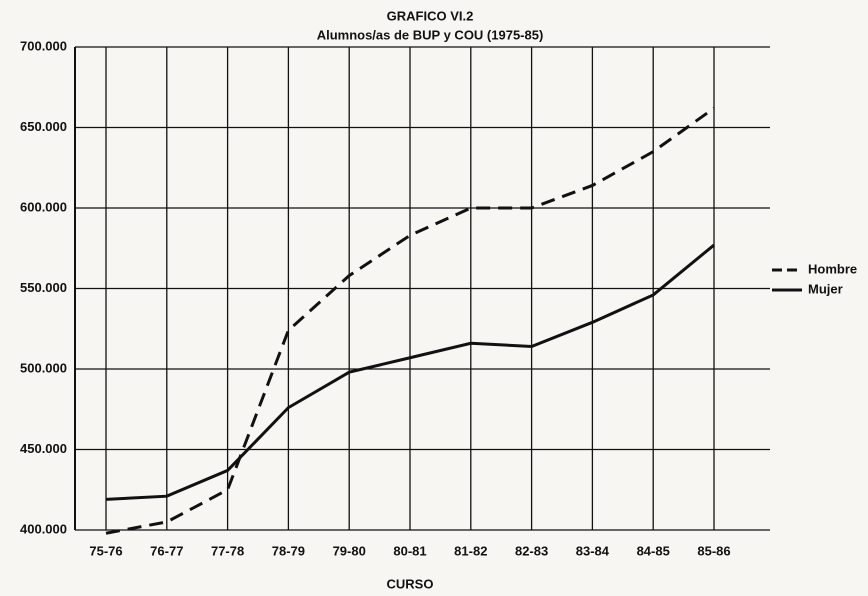 The height and width of the screenshot is (596, 868). What do you see at coordinates (43, 528) in the screenshot?
I see `y-tick-label: 400.000` at bounding box center [43, 528].